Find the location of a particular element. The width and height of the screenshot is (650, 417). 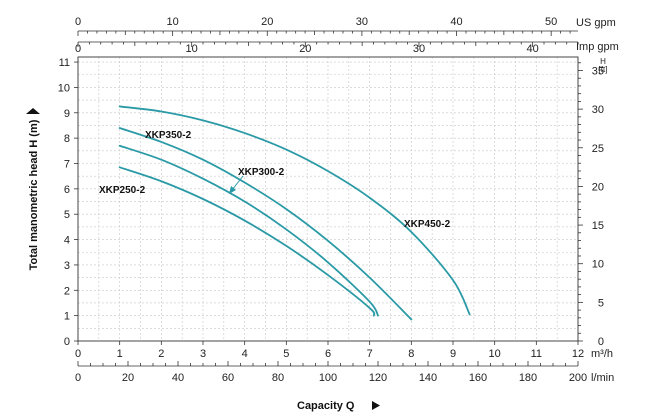

lmin-tick-label: 200 is located at coordinates (578, 378).